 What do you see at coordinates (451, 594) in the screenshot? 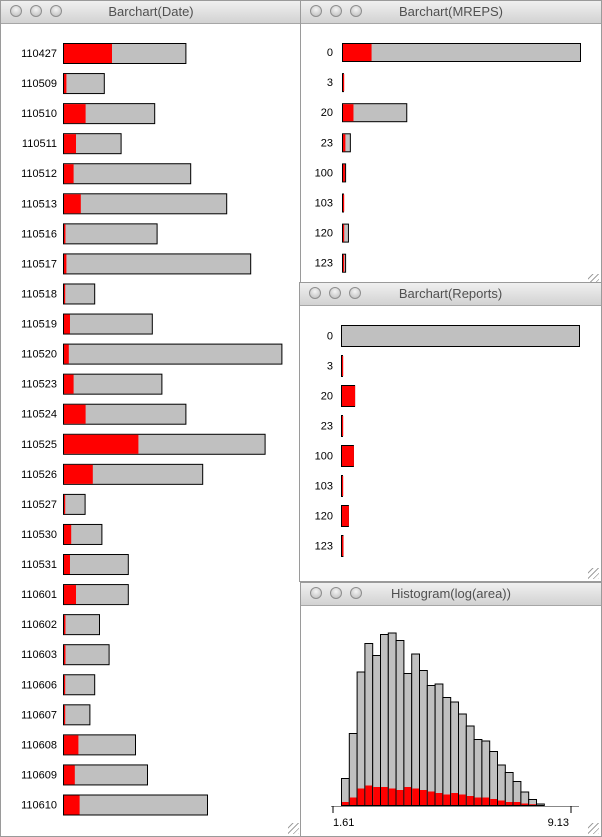
I see `histogram-window-titlebar: Histogram(log(area))` at bounding box center [451, 594].